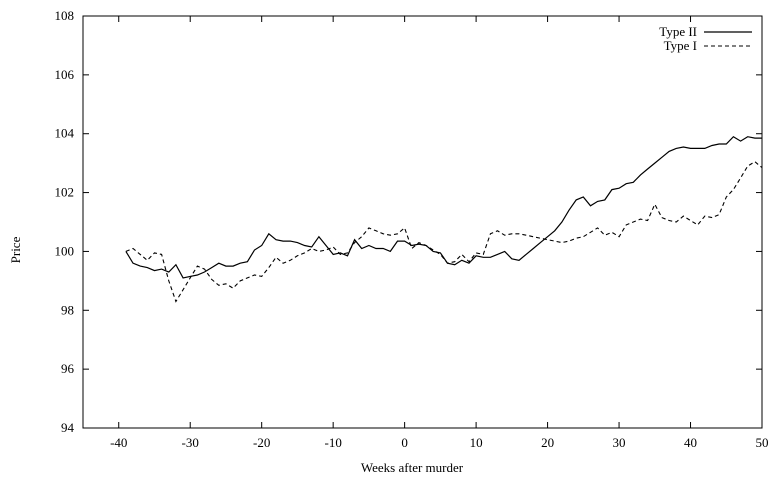  I want to click on x-tick-label: 20, so click(547, 442).